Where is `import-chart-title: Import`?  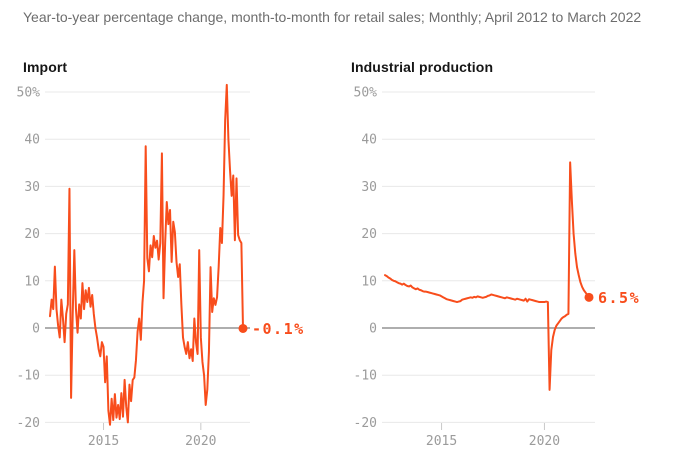 import-chart-title: Import is located at coordinates (45, 67).